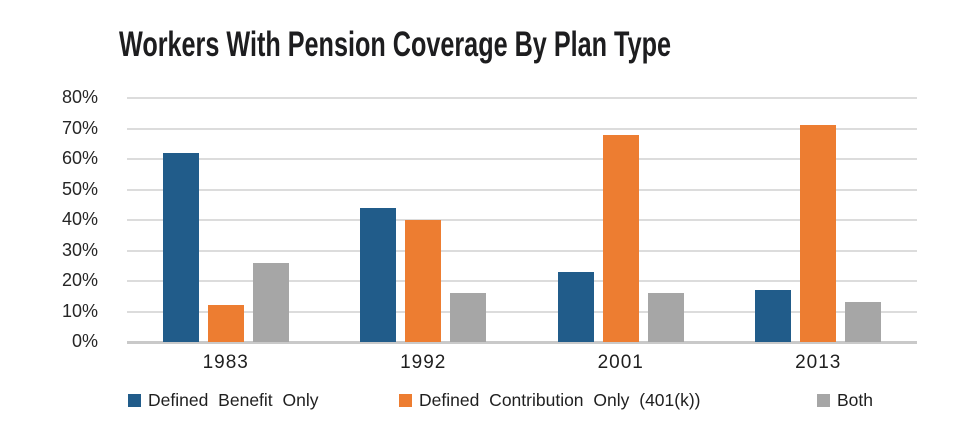  I want to click on y-tick-label: 50%, so click(79, 188).